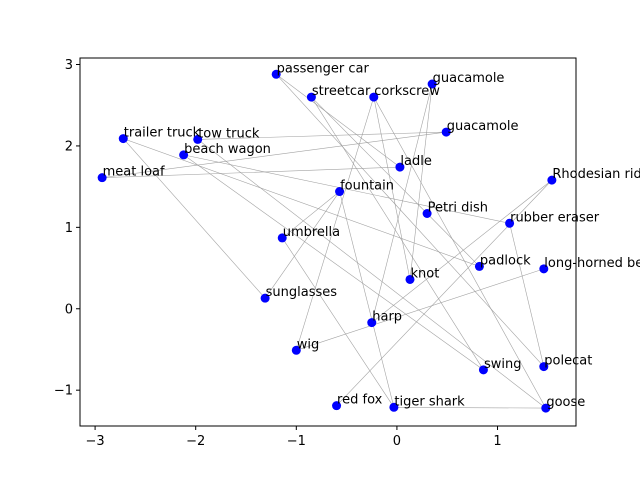  I want to click on x-tick-label: −1, so click(296, 441).